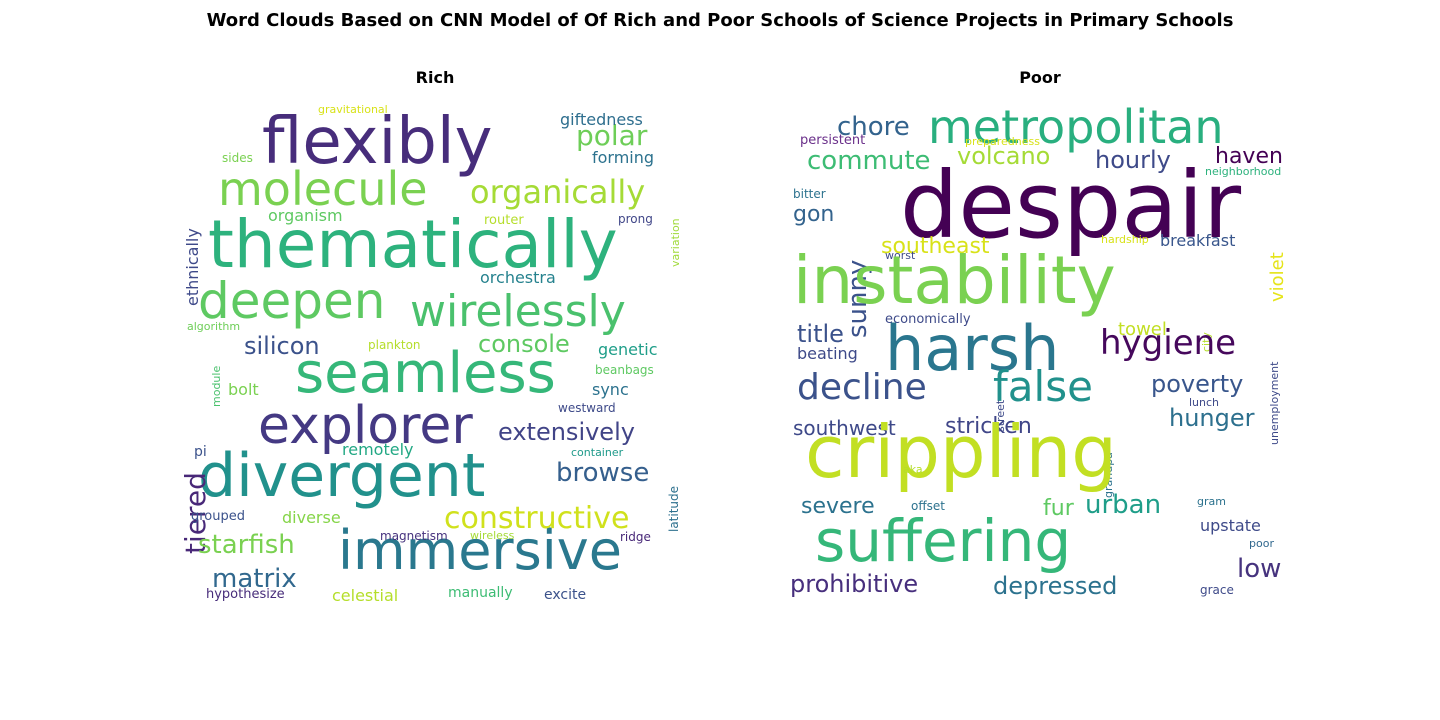 The image size is (1440, 720). I want to click on cloud-word: genetic, so click(628, 349).